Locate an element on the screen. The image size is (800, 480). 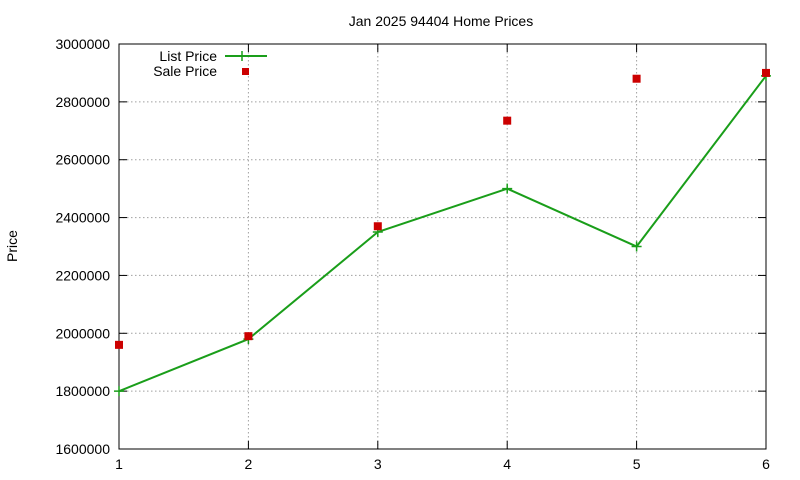
x-tick-label: 5 is located at coordinates (637, 464).